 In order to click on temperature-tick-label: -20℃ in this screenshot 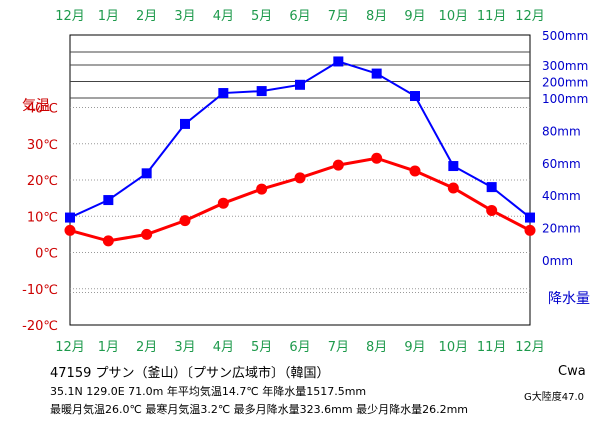, I will do `click(40, 326)`.